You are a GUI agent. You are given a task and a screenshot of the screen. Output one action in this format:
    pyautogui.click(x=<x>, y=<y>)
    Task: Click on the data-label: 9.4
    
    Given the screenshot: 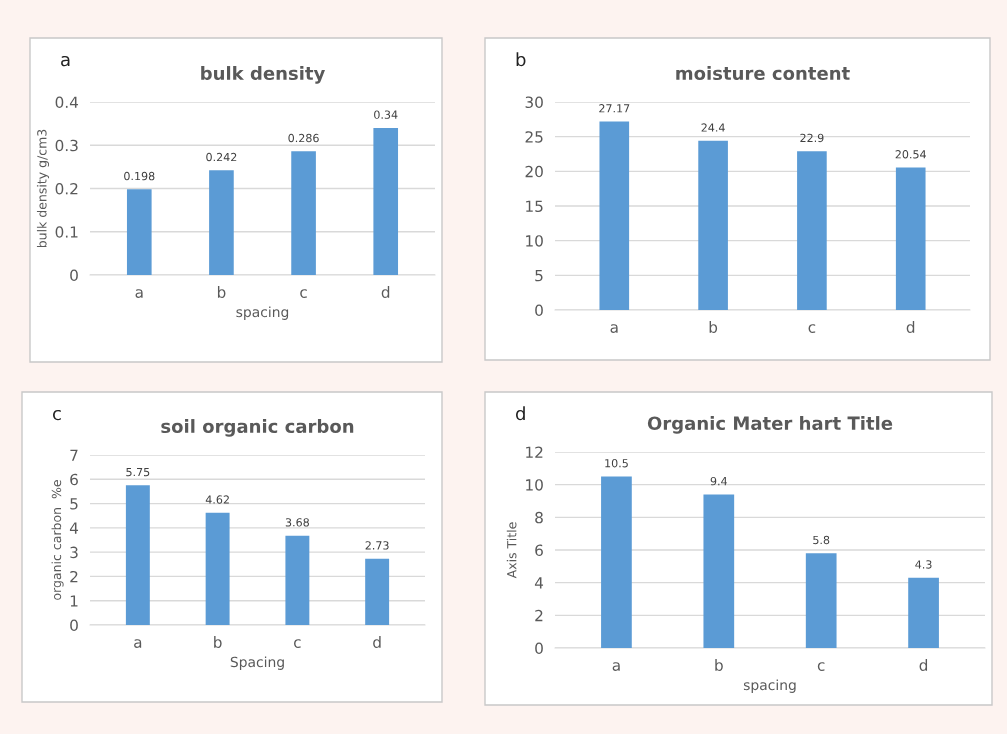 What is the action you would take?
    pyautogui.click(x=719, y=481)
    